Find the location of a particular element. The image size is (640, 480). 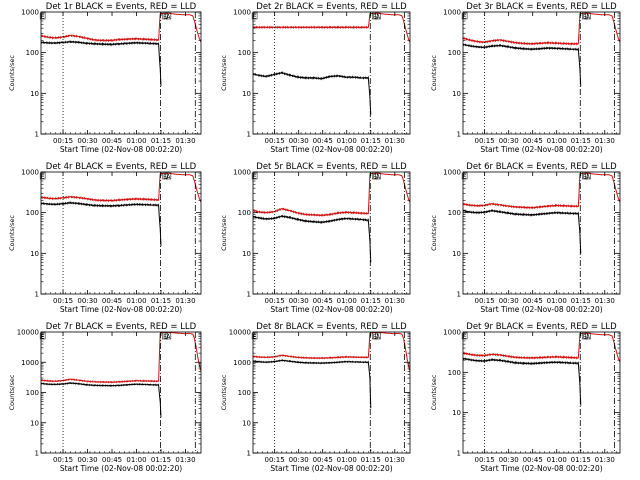

panel-title: Det 9r BLACK = Events, RED = LLD is located at coordinates (541, 327).